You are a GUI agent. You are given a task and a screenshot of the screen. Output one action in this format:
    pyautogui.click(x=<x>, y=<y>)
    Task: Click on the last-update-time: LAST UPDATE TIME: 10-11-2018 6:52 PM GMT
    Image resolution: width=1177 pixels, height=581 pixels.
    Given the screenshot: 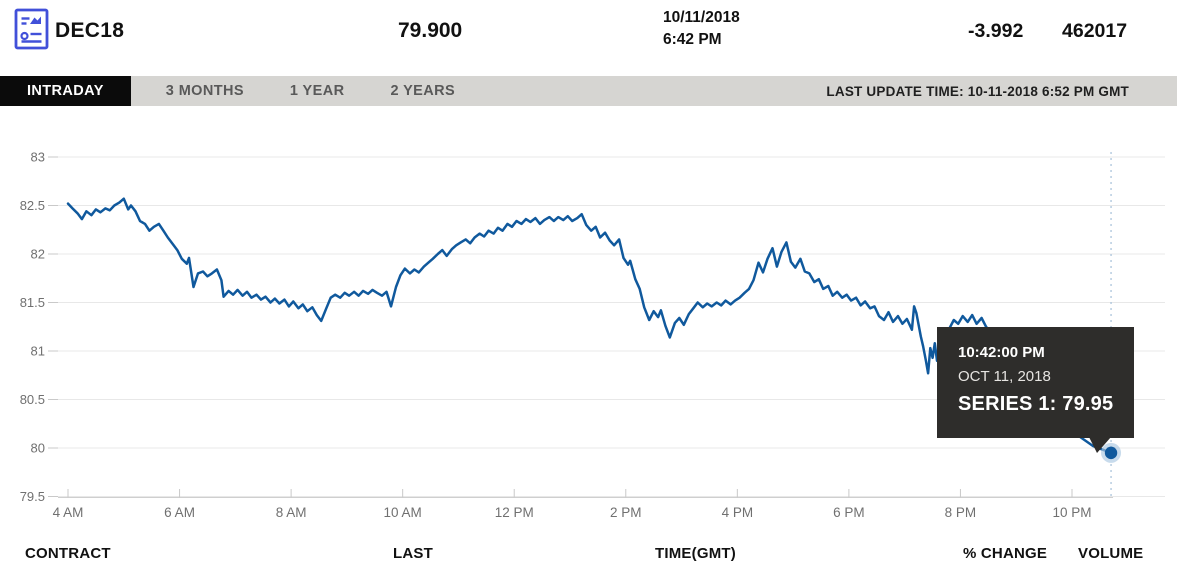 What is the action you would take?
    pyautogui.click(x=977, y=91)
    